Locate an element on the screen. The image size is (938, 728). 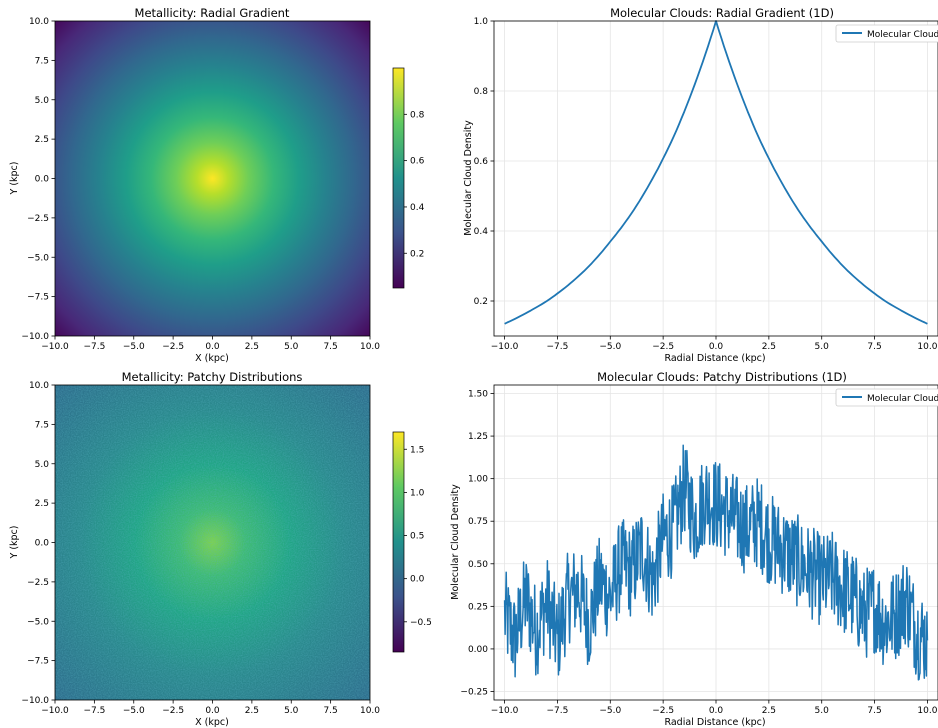
colorbar-tick-label: 0.5 is located at coordinates (417, 537).